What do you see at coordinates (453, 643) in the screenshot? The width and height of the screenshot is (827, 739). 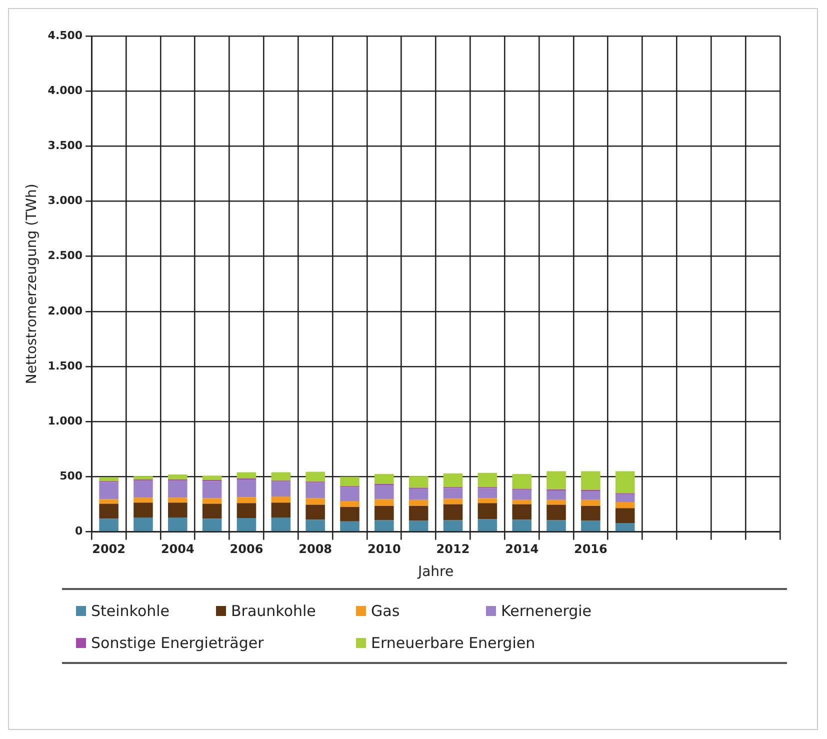 I see `legend-label: Erneuerbare Energien` at bounding box center [453, 643].